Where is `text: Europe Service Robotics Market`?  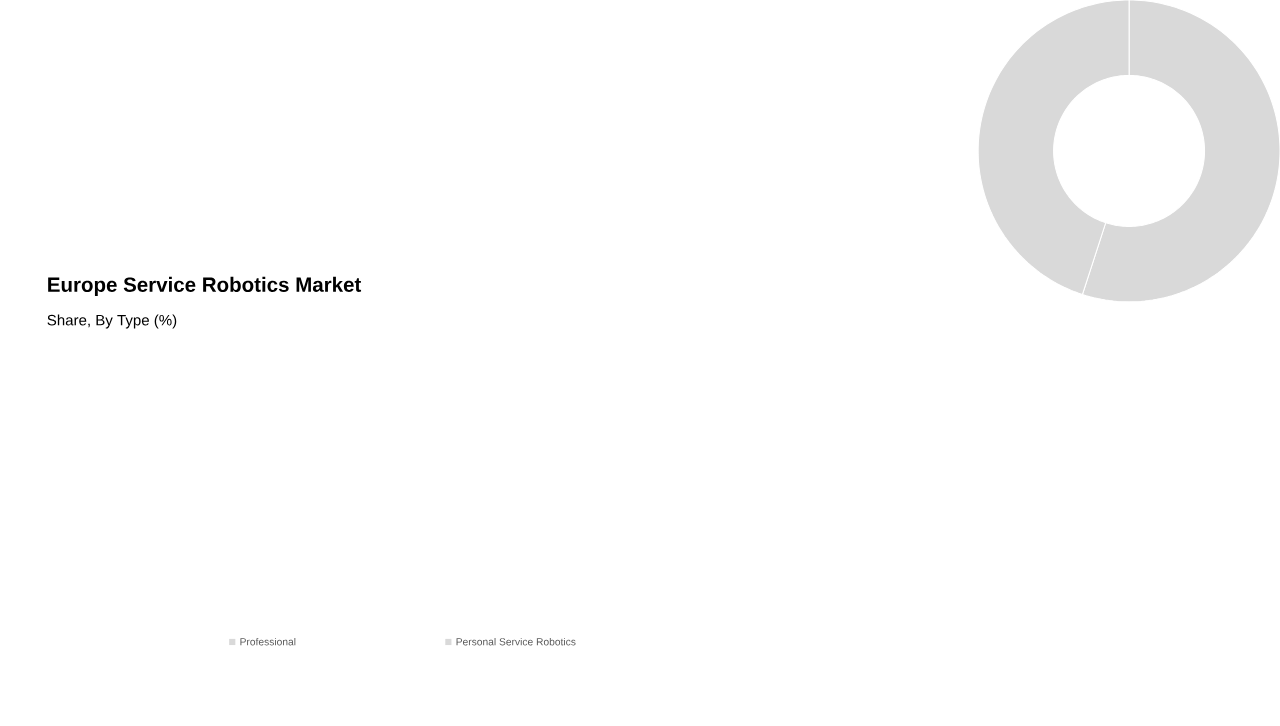 text: Europe Service Robotics Market is located at coordinates (205, 286).